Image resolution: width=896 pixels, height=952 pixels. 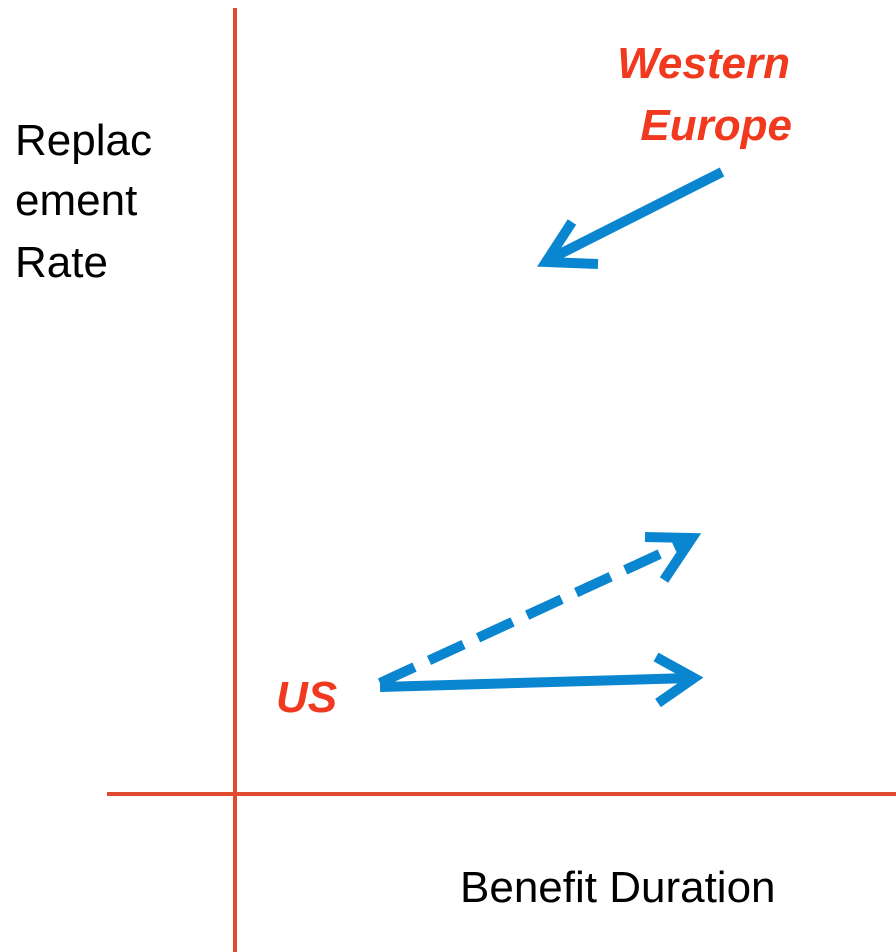 I want to click on y-axis-label: Rate, so click(x=61, y=262).